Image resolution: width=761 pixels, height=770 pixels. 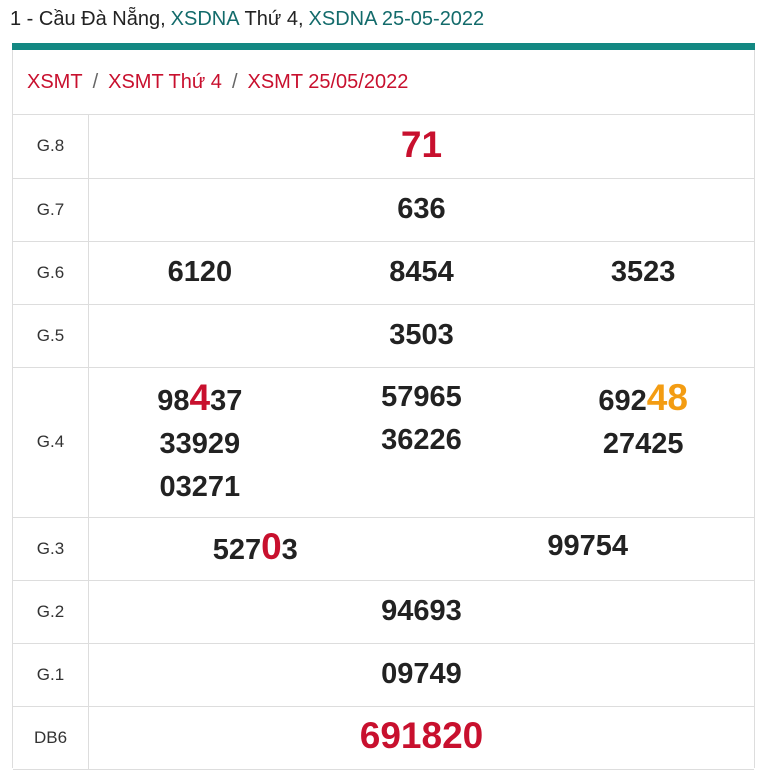 I want to click on prize-row: G.6 6120 8454 3523, so click(x=383, y=273).